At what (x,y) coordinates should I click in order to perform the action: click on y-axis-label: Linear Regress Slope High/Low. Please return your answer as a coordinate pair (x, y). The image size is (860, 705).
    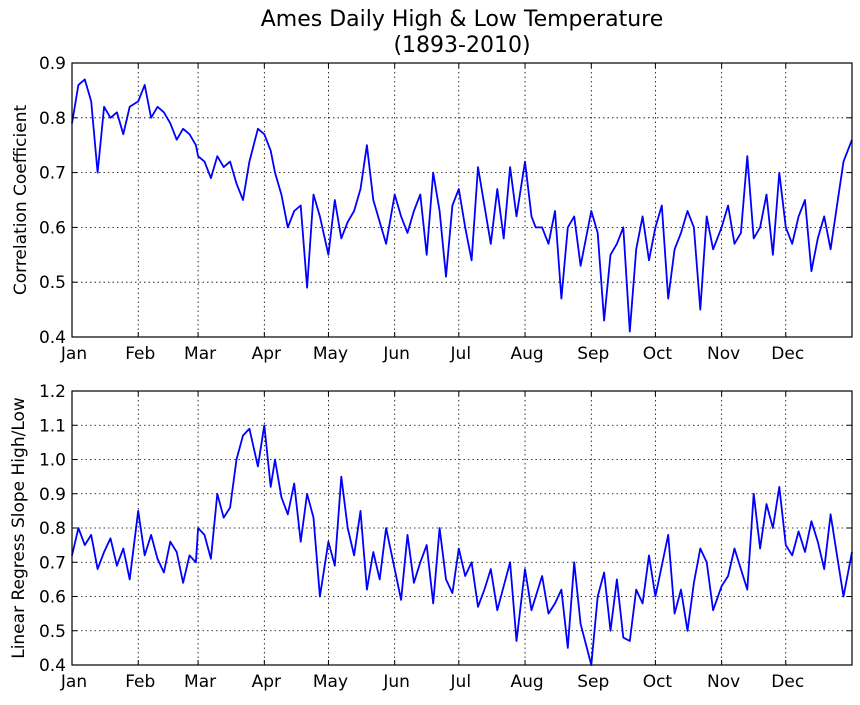
    Looking at the image, I should click on (19, 528).